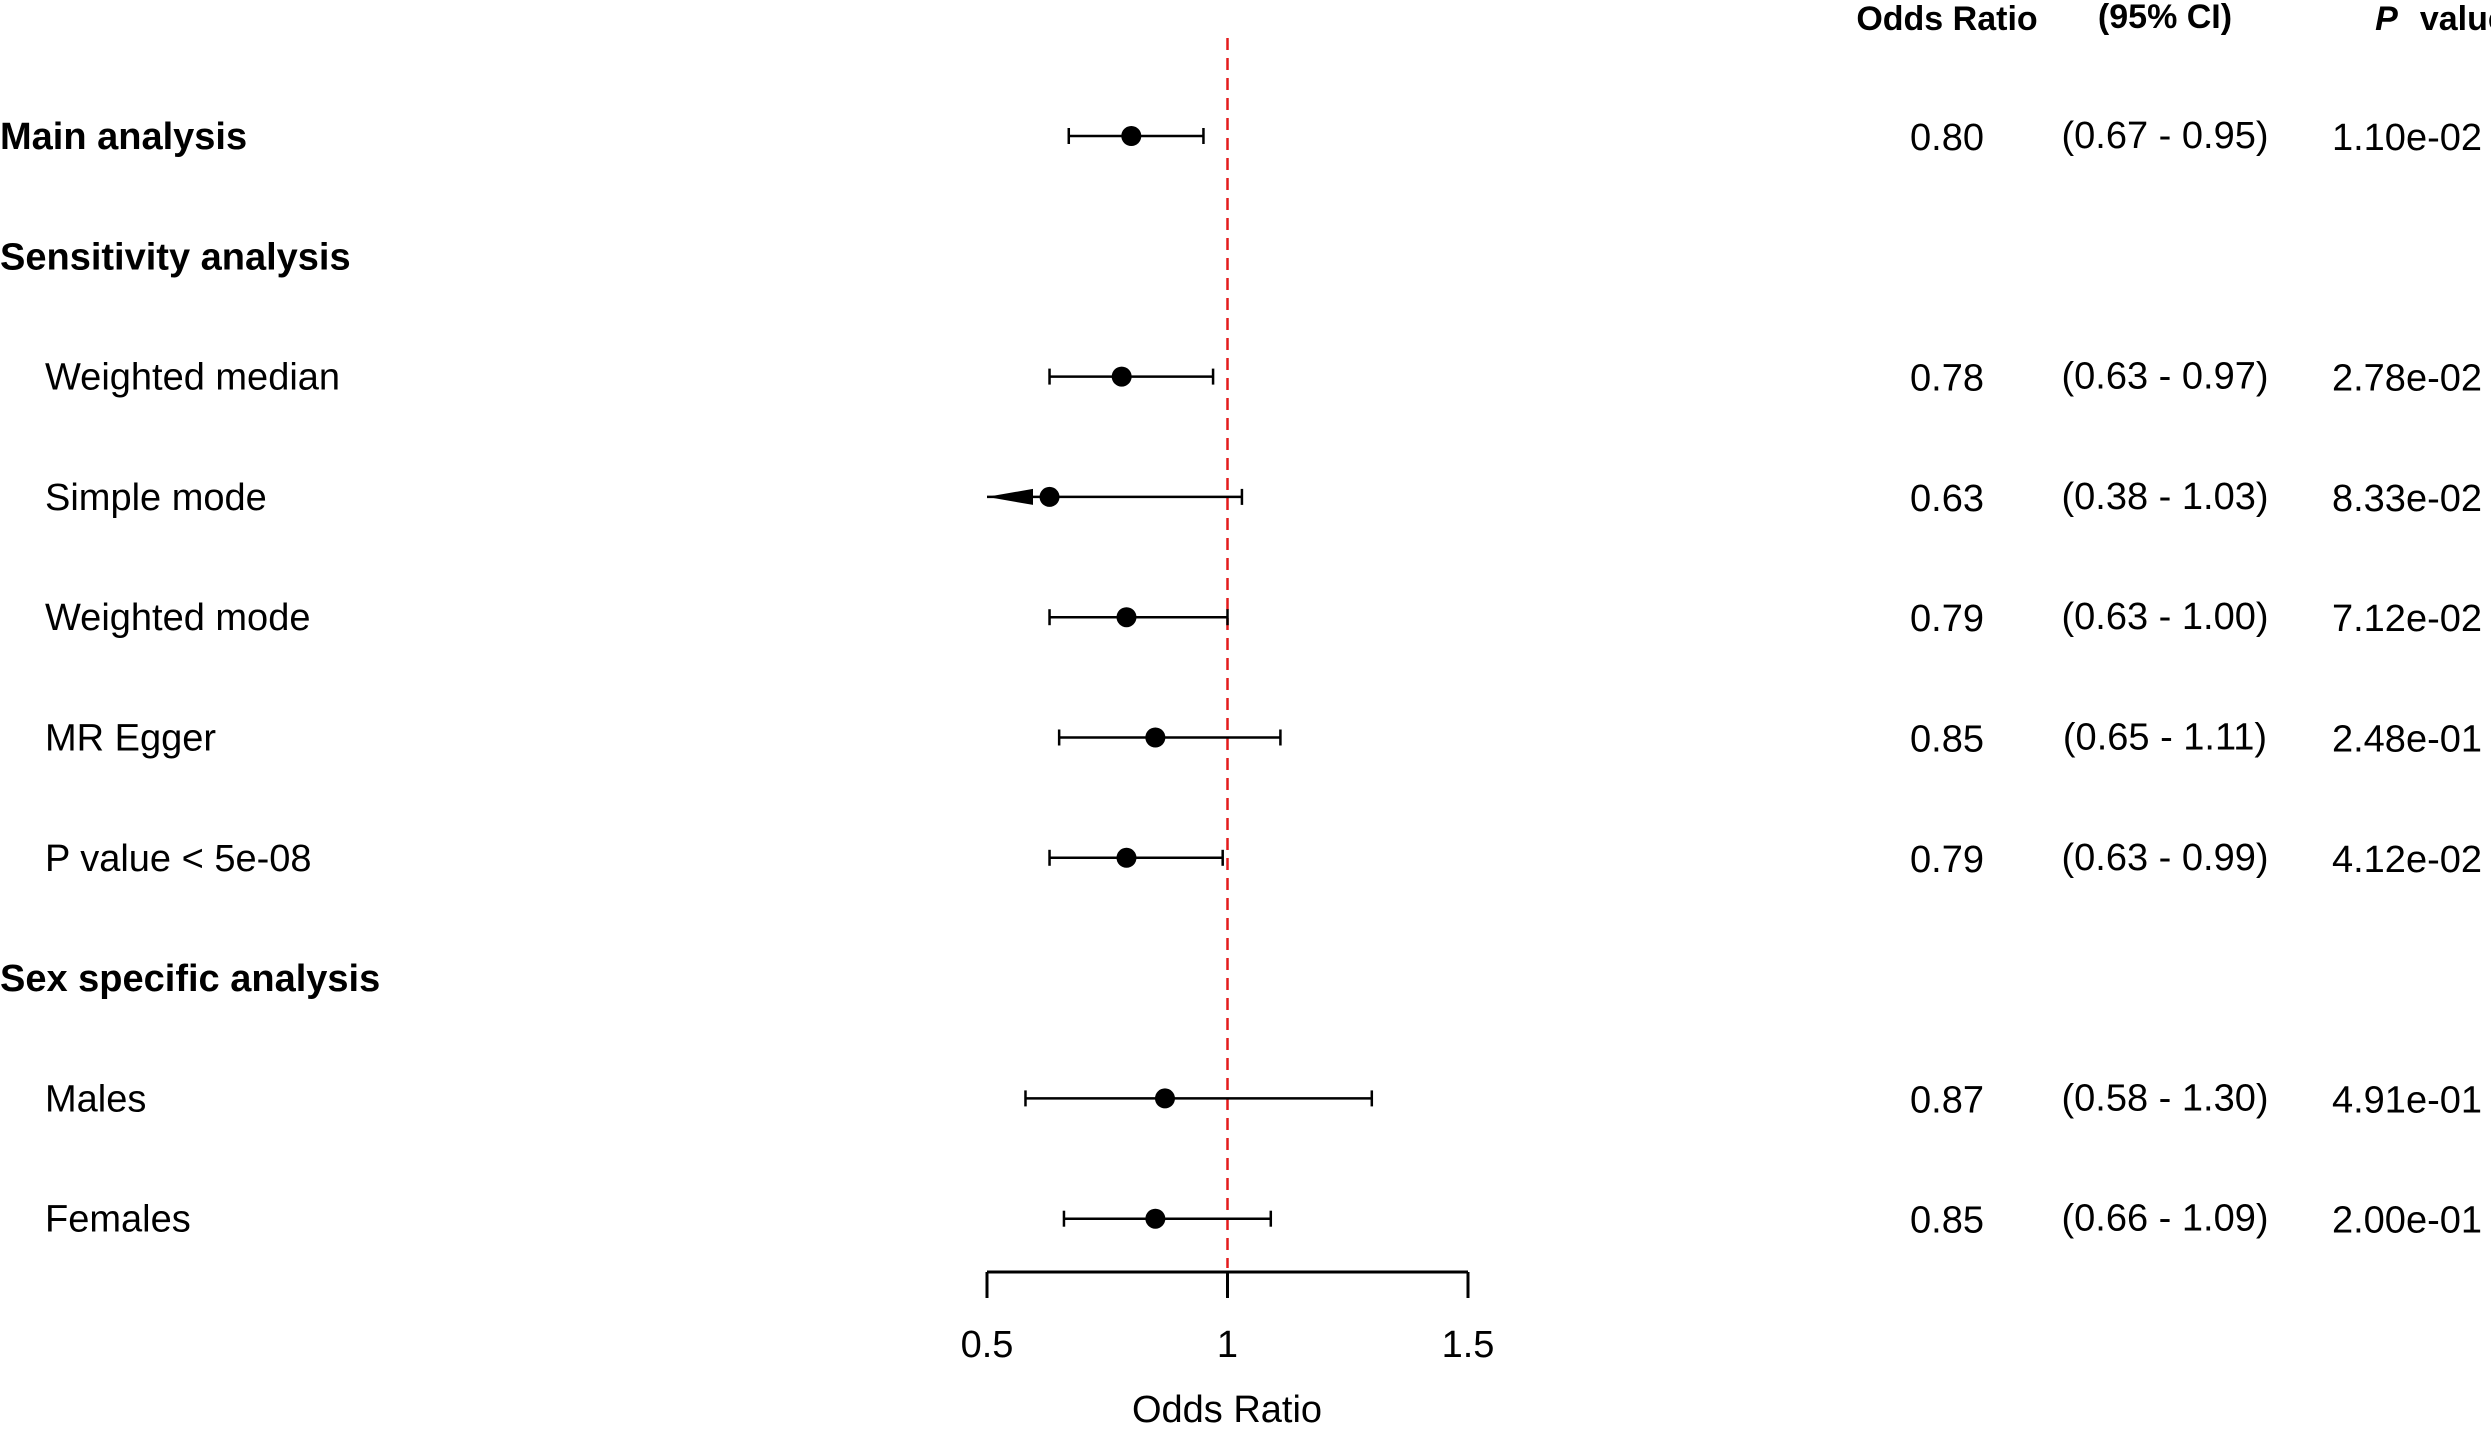 The width and height of the screenshot is (2491, 1433). I want to click on row-label: Main analysis, so click(123, 137).